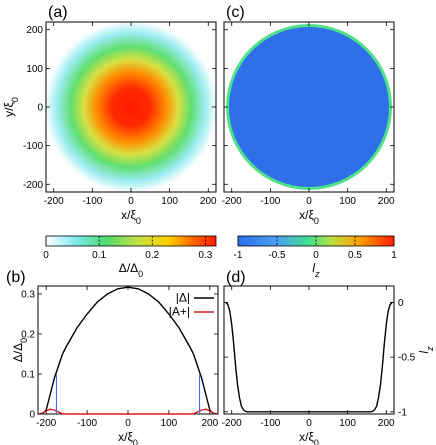  What do you see at coordinates (33, 185) in the screenshot?
I see `y-tick-label: -200` at bounding box center [33, 185].